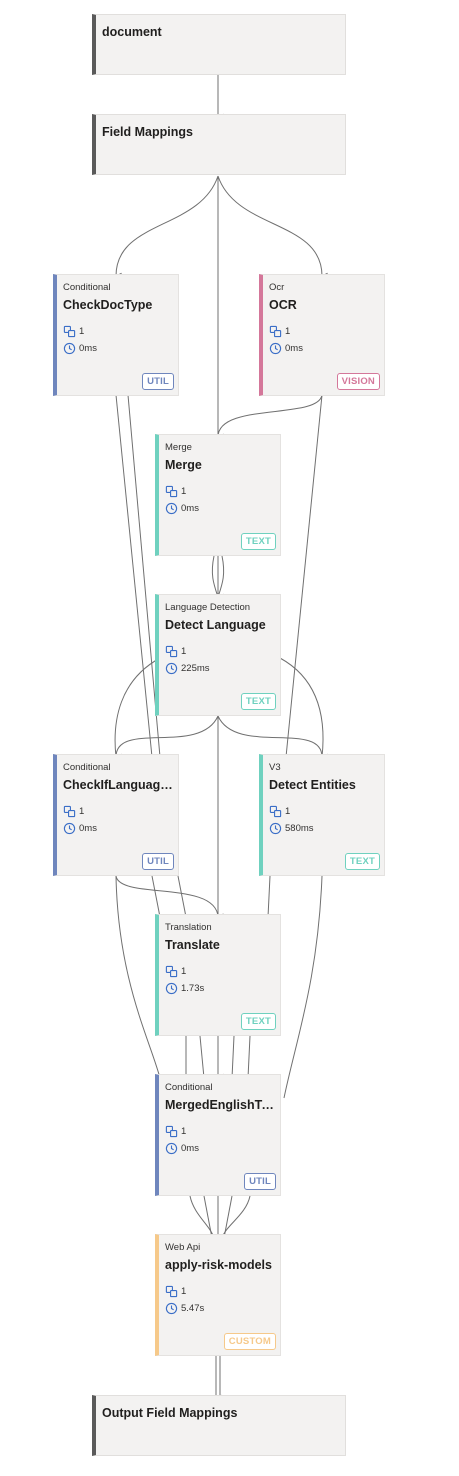 Image resolution: width=459 pixels, height=1476 pixels. What do you see at coordinates (301, 707) in the screenshot?
I see `edge-detectlanguage-right-loop` at bounding box center [301, 707].